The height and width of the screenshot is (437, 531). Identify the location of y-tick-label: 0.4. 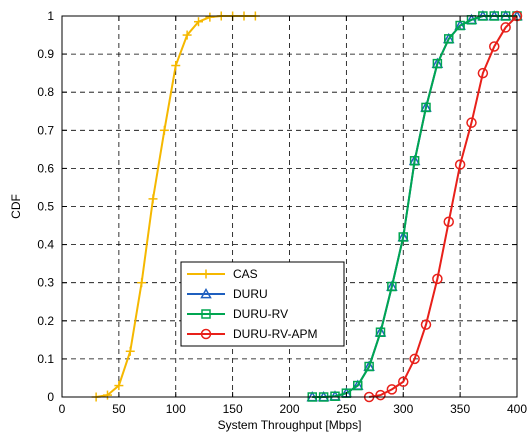
(45, 245).